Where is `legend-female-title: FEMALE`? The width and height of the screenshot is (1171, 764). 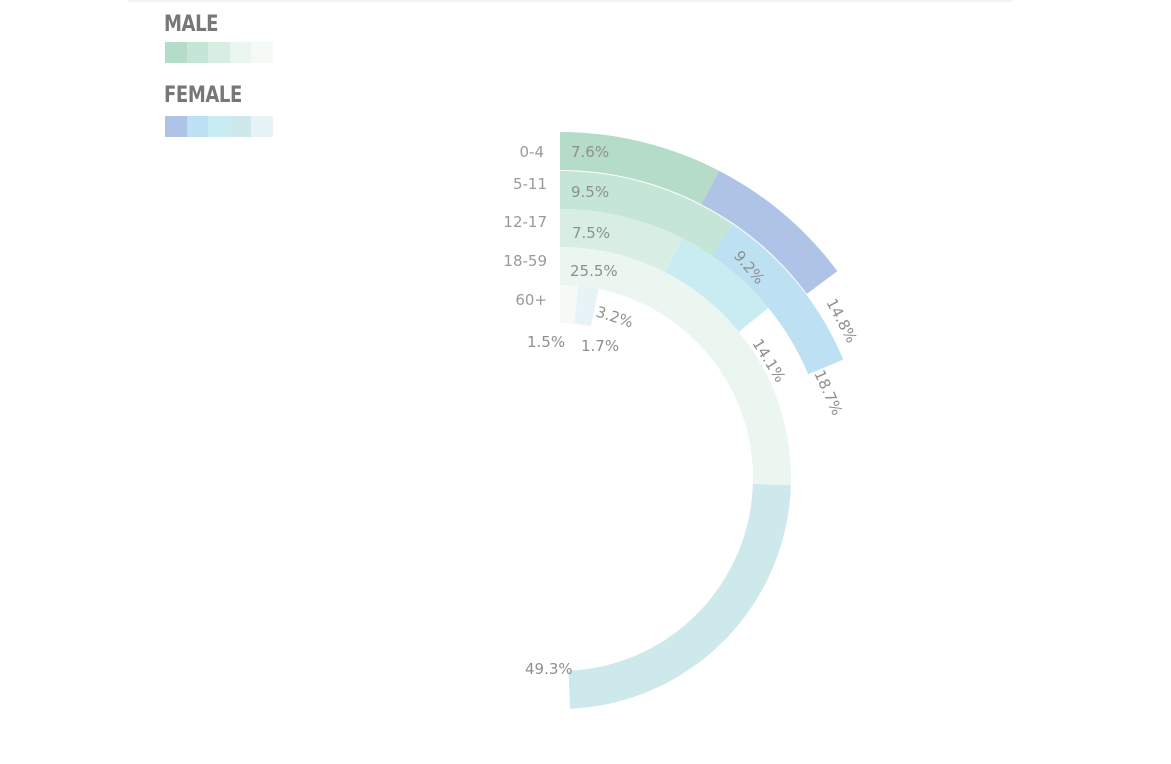
legend-female-title: FEMALE is located at coordinates (203, 95).